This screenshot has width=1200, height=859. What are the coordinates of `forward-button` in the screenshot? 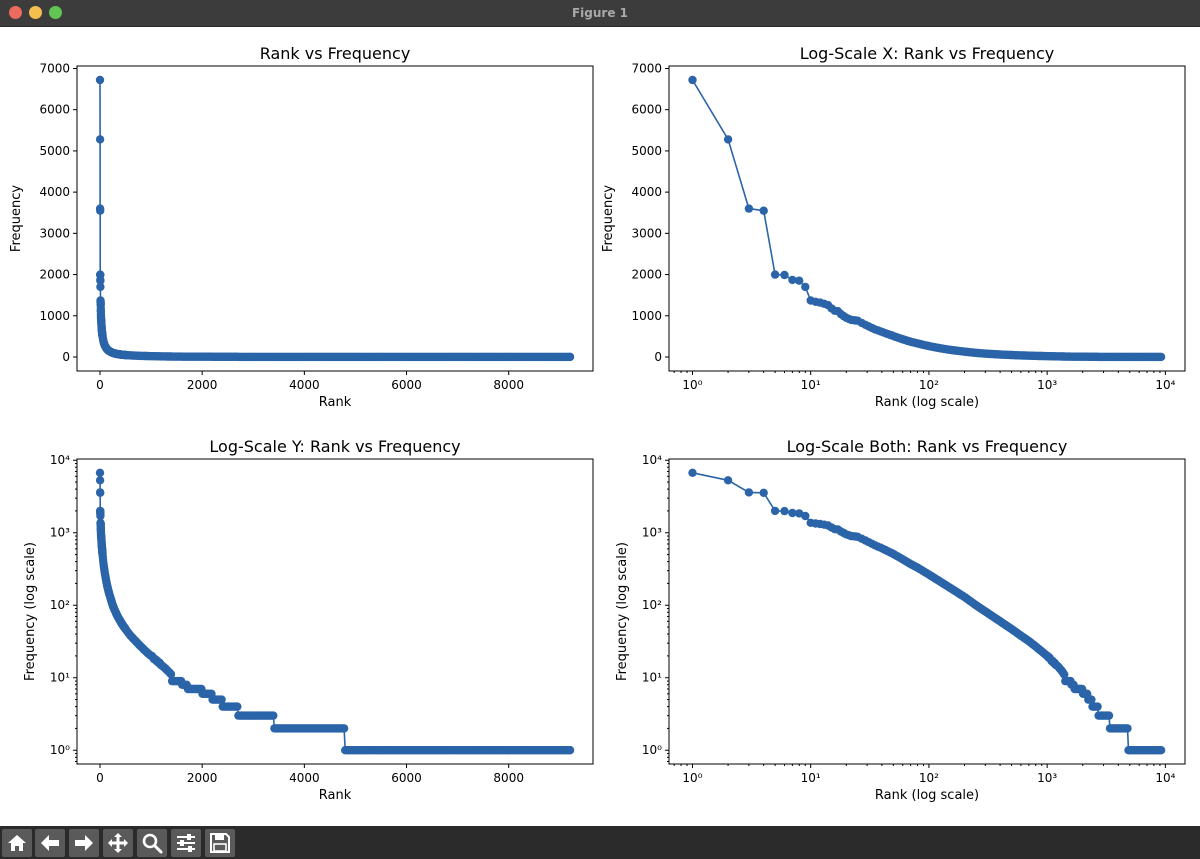 It's located at (84, 843).